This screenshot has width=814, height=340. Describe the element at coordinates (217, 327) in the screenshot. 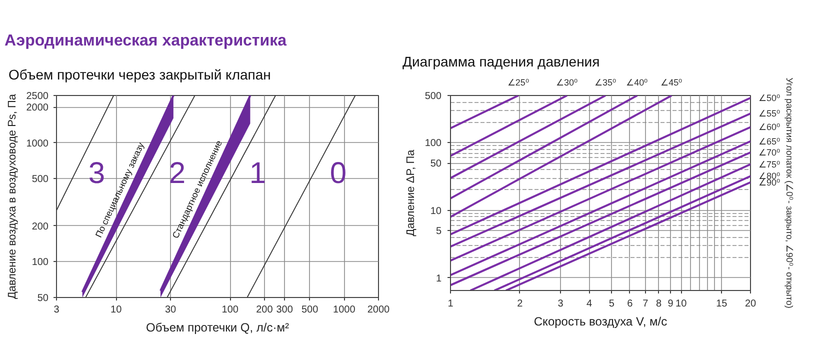

I see `x-axis-title: Объем протечки Q, л/с·м²` at that location.